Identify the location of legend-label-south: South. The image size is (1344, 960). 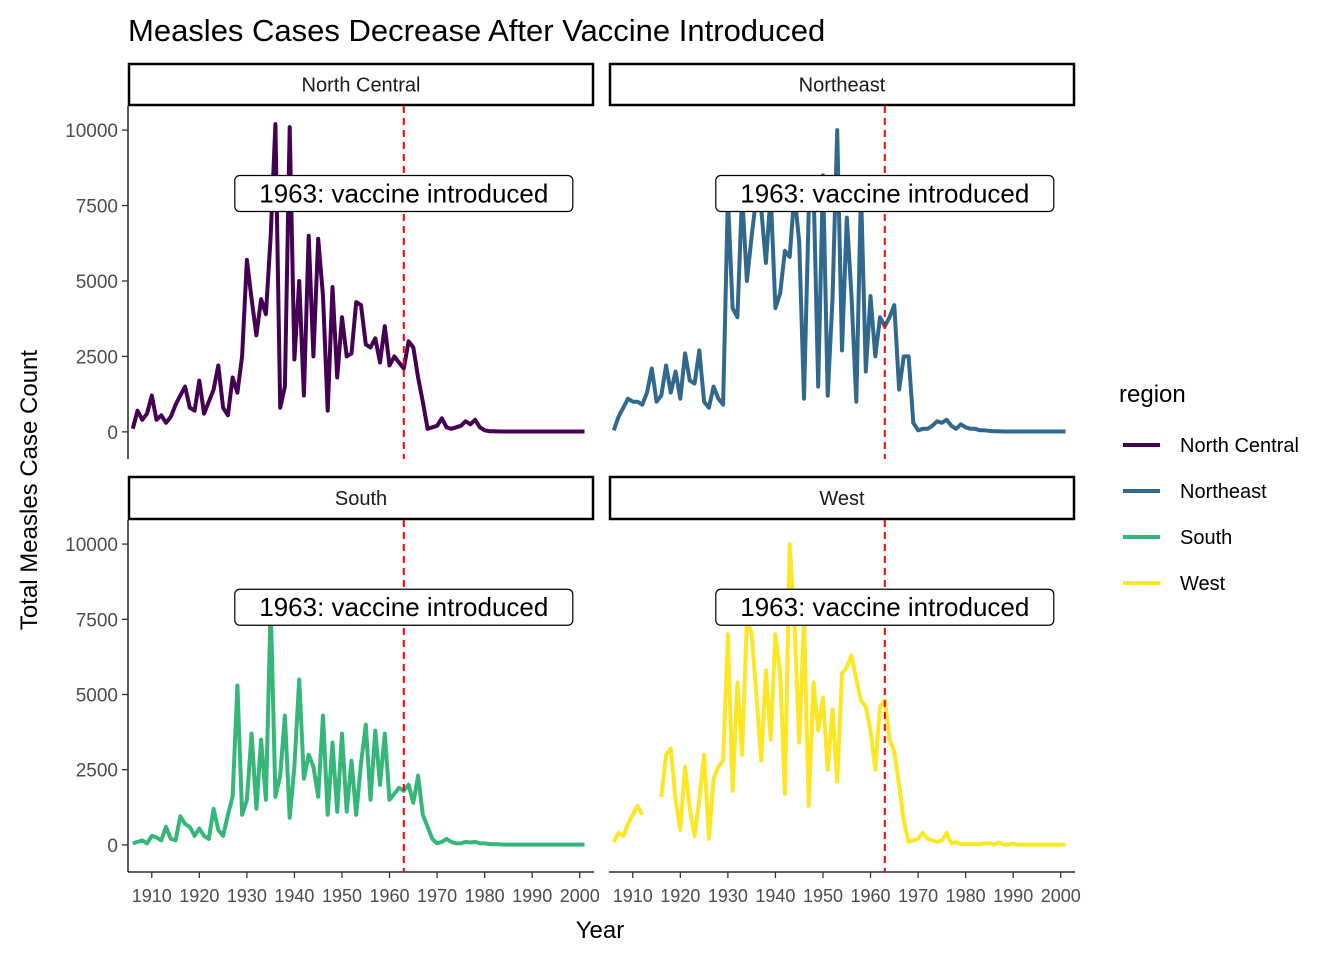
(1206, 538).